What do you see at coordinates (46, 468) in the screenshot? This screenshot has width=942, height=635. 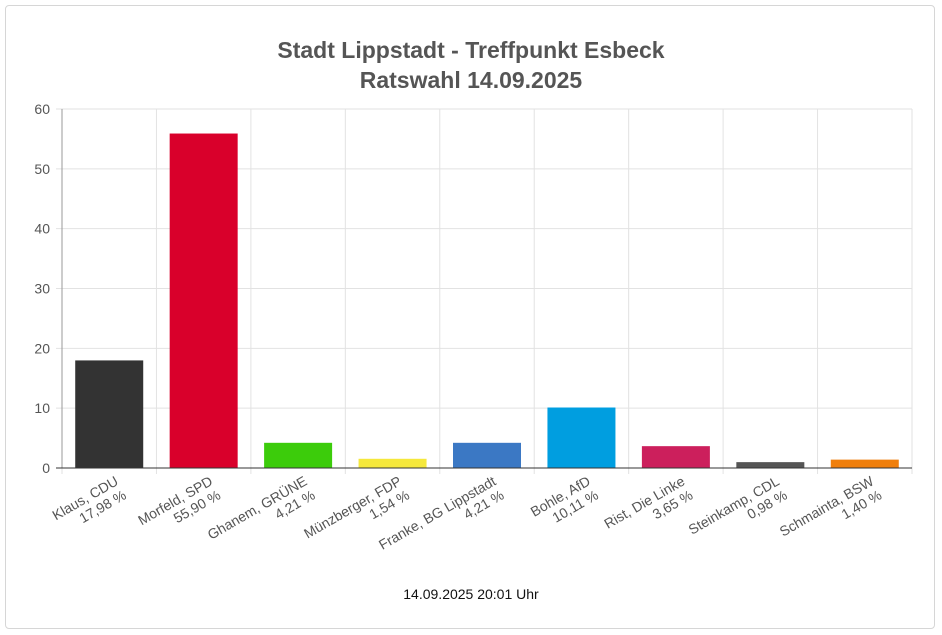 I see `y-tick-label: 0` at bounding box center [46, 468].